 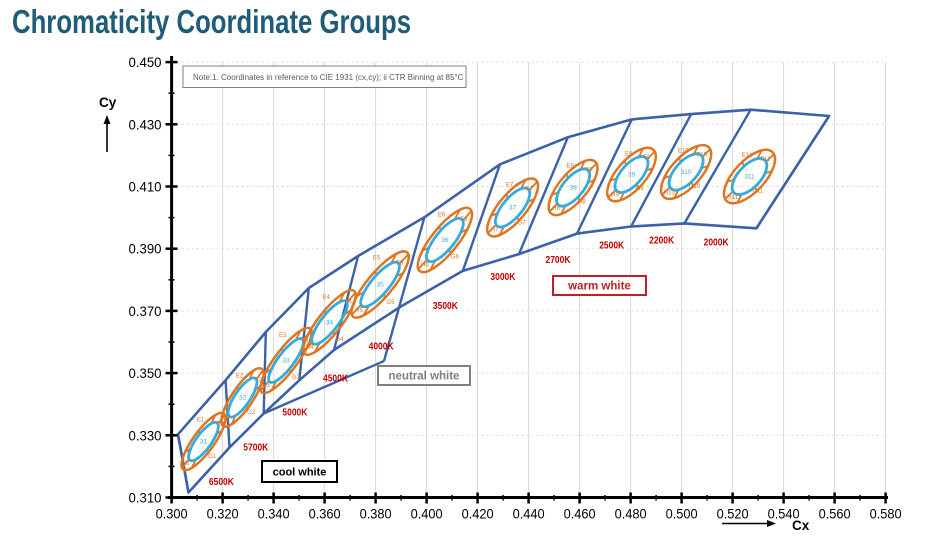 What do you see at coordinates (886, 515) in the screenshot?
I see `svg-text: 0.580` at bounding box center [886, 515].